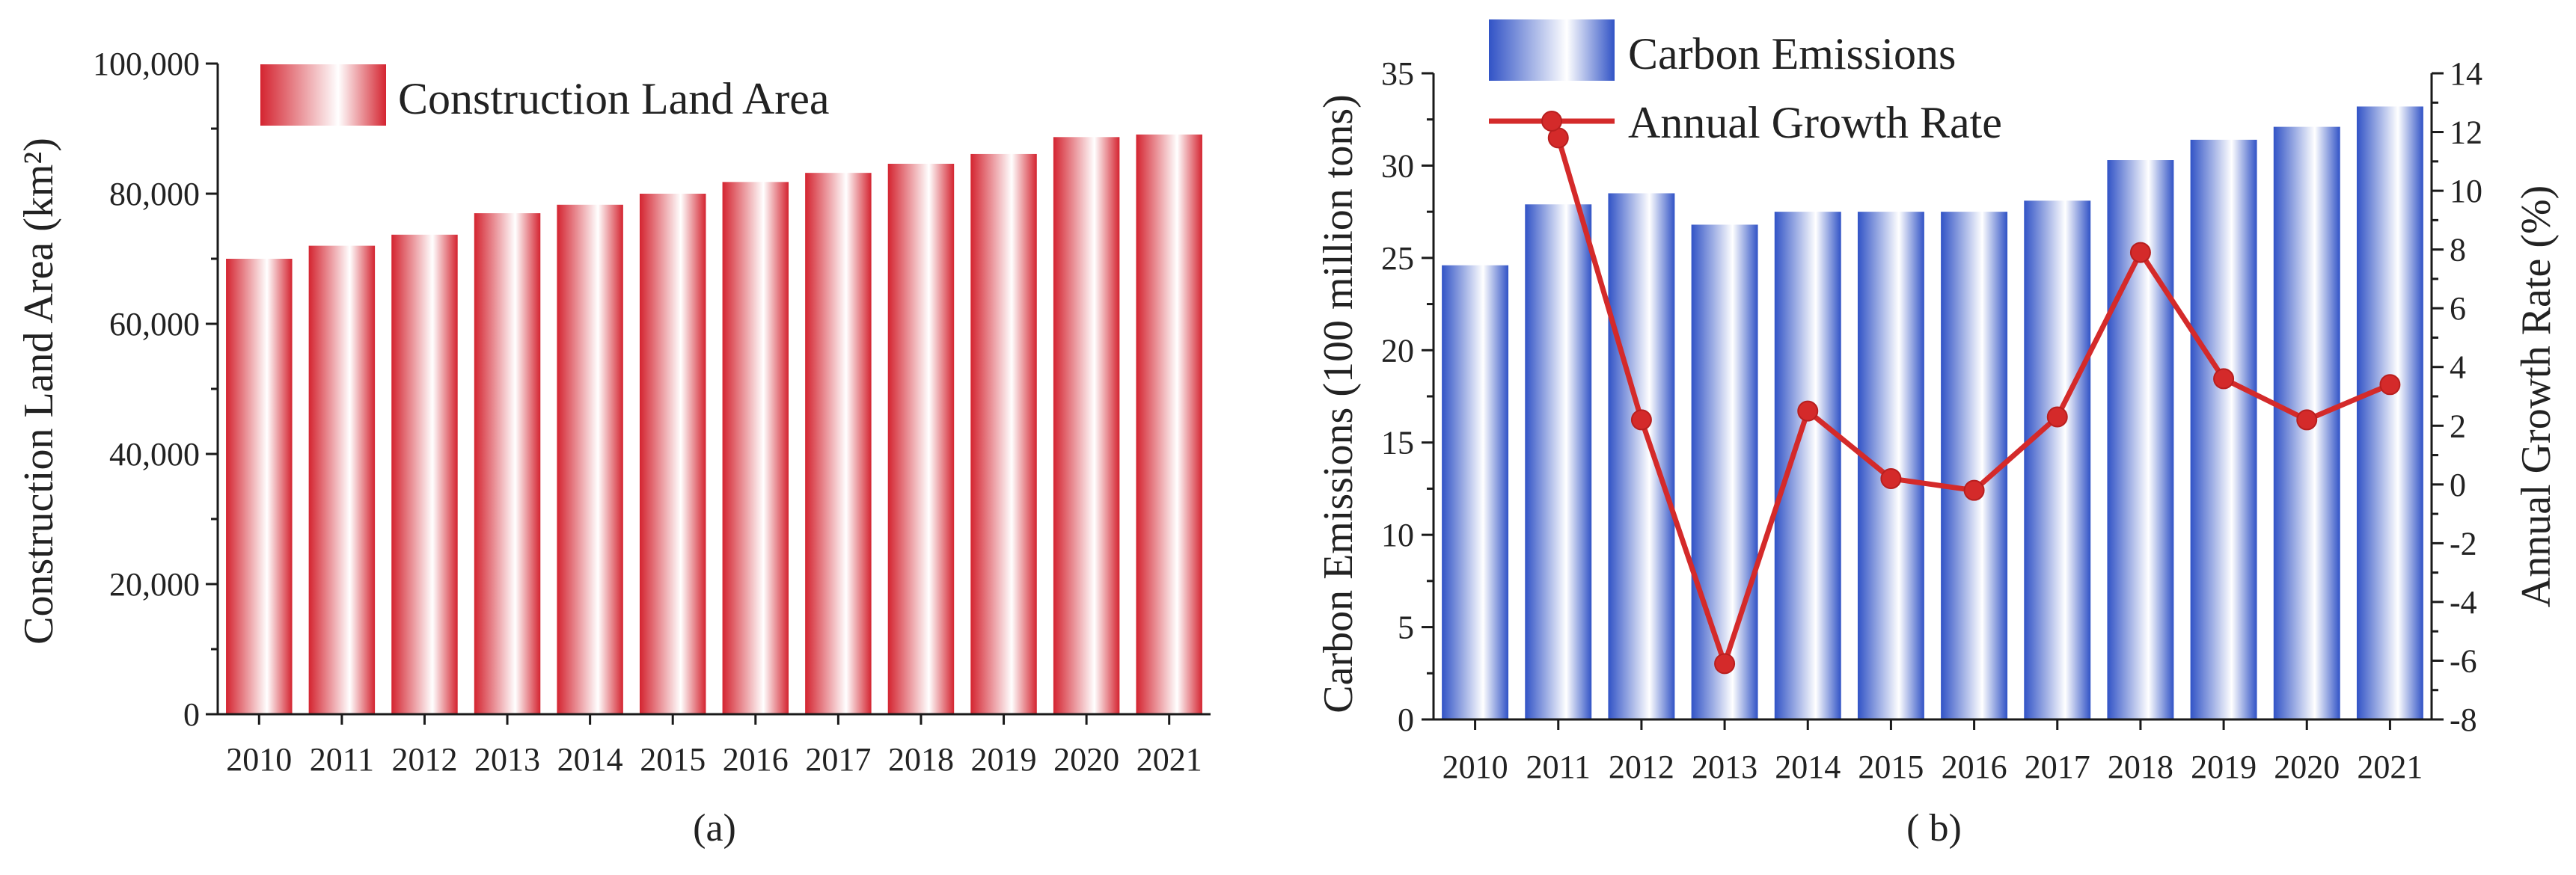  I want to click on chart-b-x-tick-label: 2012, so click(1641, 767).